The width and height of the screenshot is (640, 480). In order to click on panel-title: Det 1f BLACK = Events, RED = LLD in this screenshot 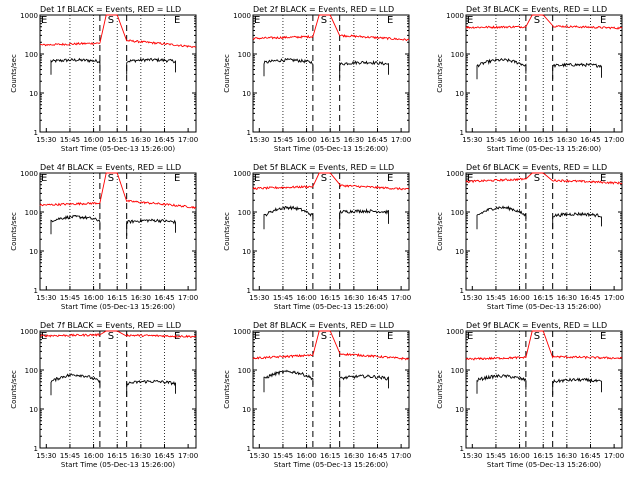, I will do `click(110, 9)`.